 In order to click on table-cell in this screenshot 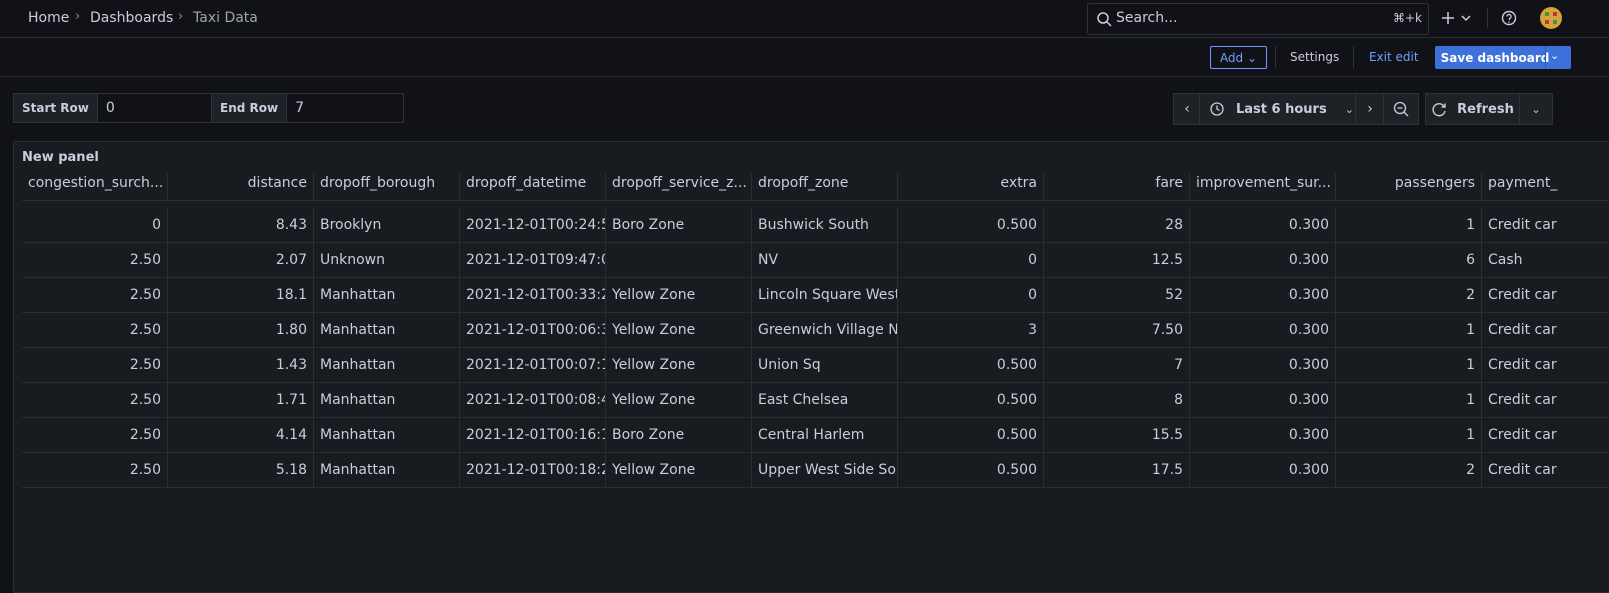, I will do `click(679, 260)`.